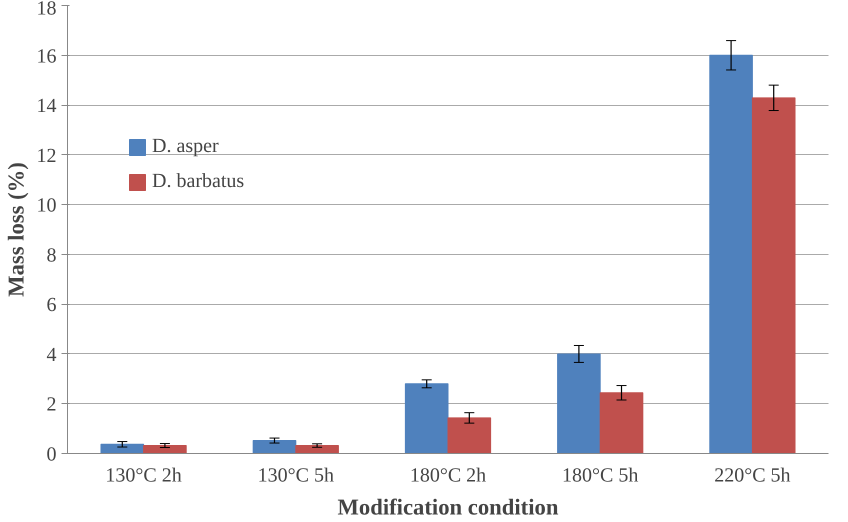  What do you see at coordinates (143, 475) in the screenshot?
I see `x-tick-label: 130°C 2h` at bounding box center [143, 475].